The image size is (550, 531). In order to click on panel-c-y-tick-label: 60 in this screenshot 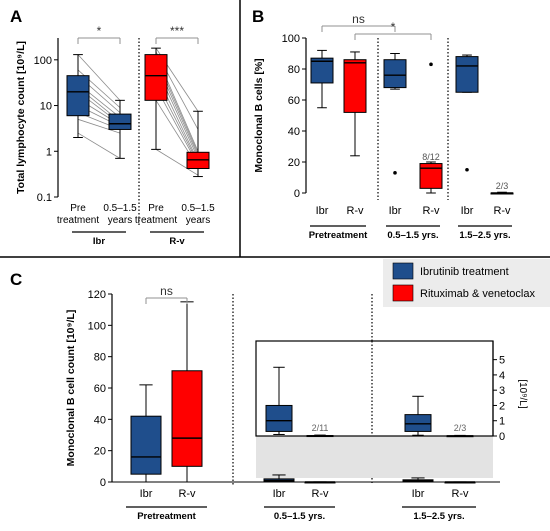, I will do `click(100, 389)`.